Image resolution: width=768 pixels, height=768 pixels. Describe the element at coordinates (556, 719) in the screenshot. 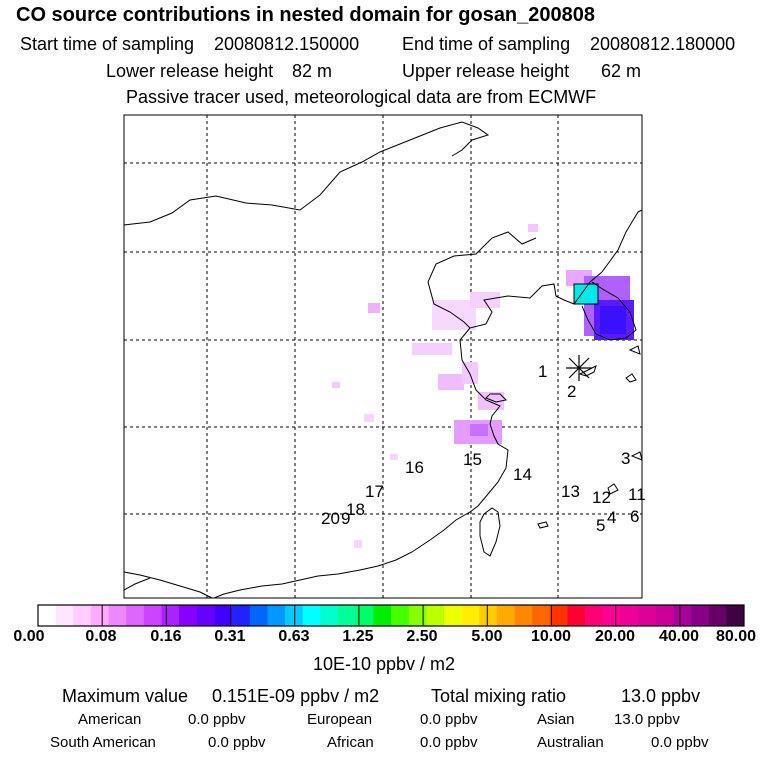

I see `region-name: Asian` at that location.